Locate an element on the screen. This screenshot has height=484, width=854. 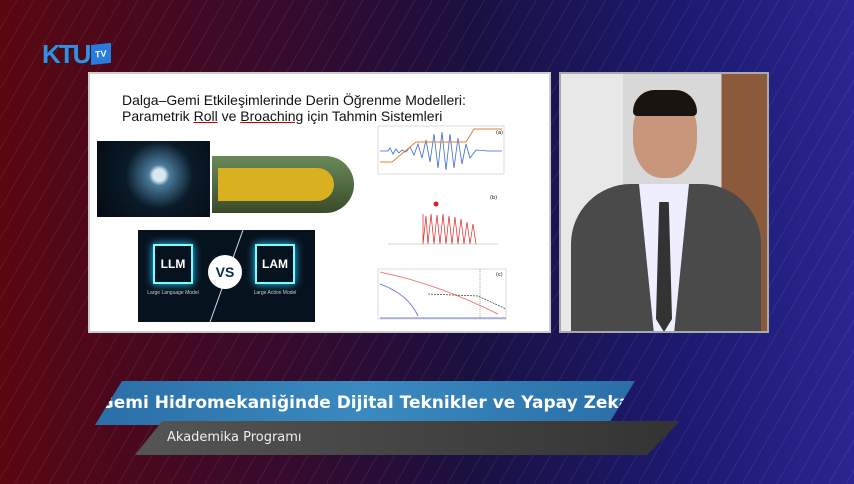
ship-model-photo is located at coordinates (153, 179).